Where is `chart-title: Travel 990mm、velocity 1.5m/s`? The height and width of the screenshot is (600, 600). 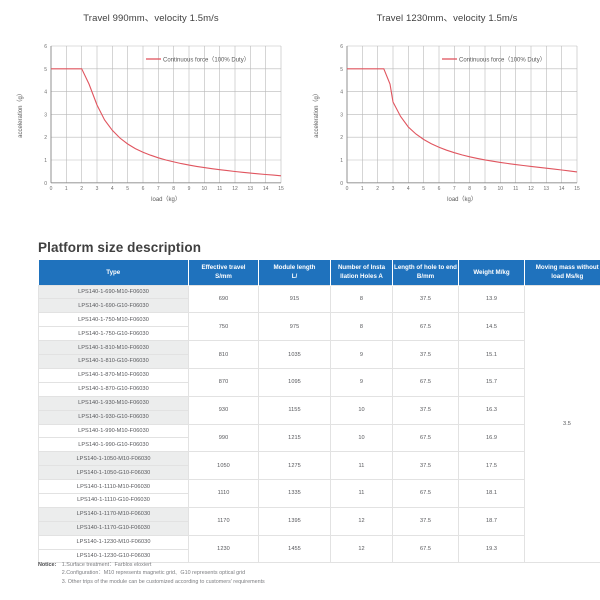
chart-title: Travel 990mm、velocity 1.5m/s is located at coordinates (151, 18).